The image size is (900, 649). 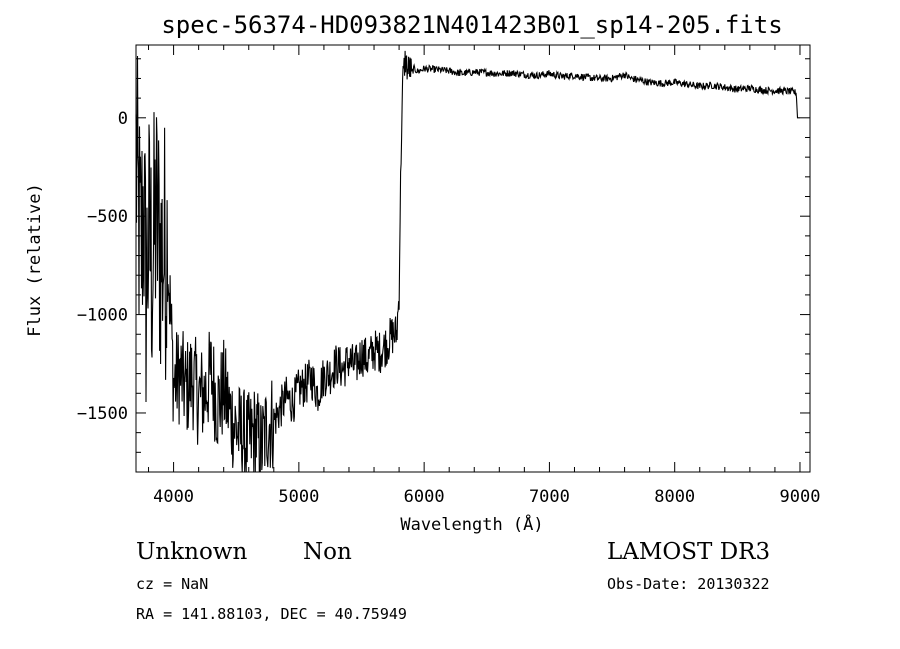 What do you see at coordinates (172, 584) in the screenshot?
I see `redshift-text: cz = NaN` at bounding box center [172, 584].